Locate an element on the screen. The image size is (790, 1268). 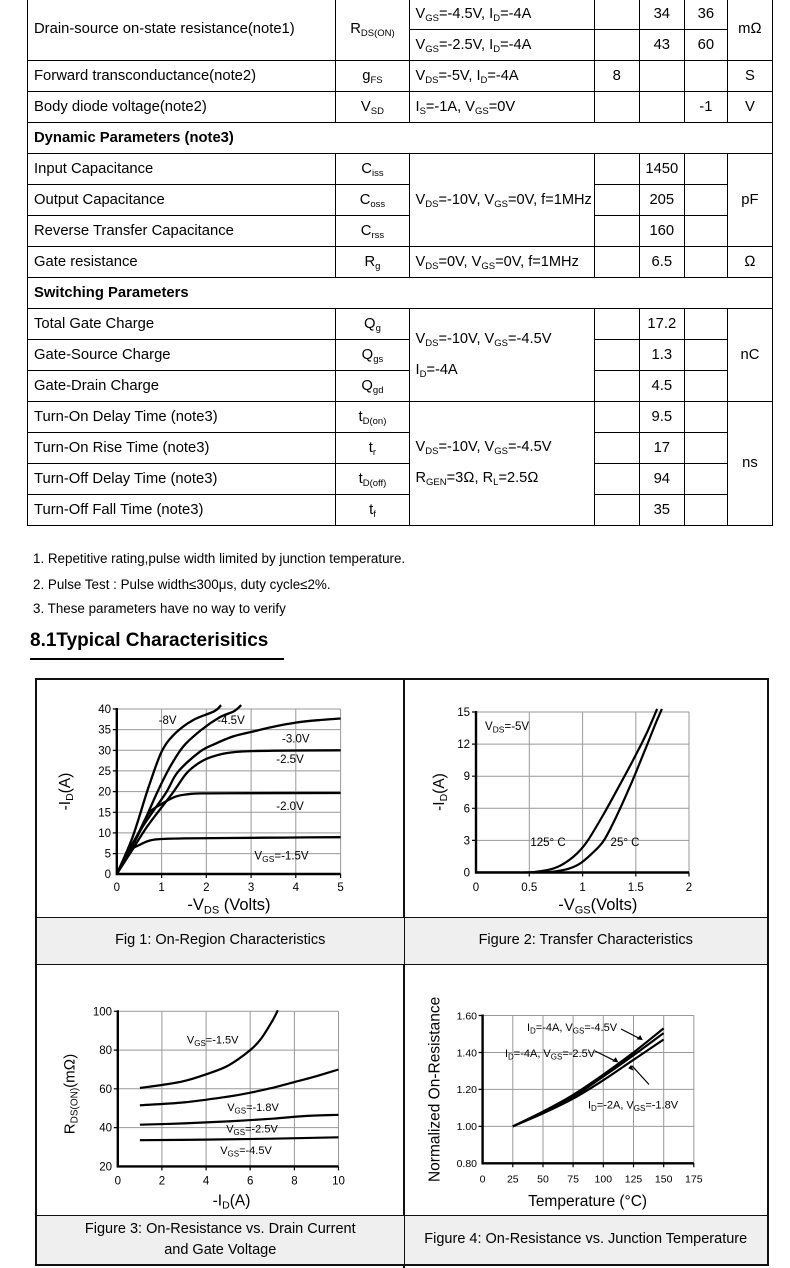
svg-text: 25° C is located at coordinates (625, 843).